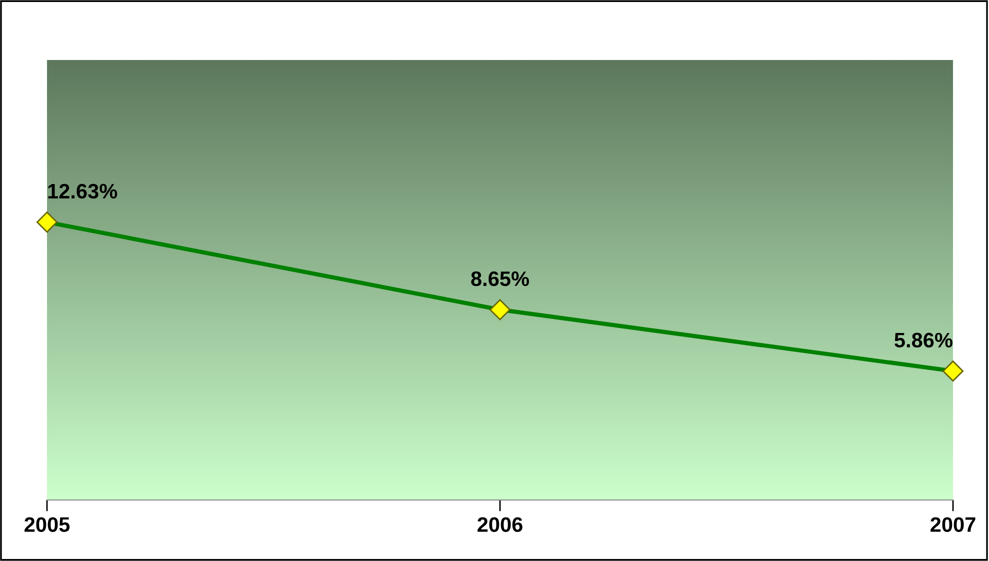  Describe the element at coordinates (953, 524) in the screenshot. I see `x-tick-label: 2007` at that location.